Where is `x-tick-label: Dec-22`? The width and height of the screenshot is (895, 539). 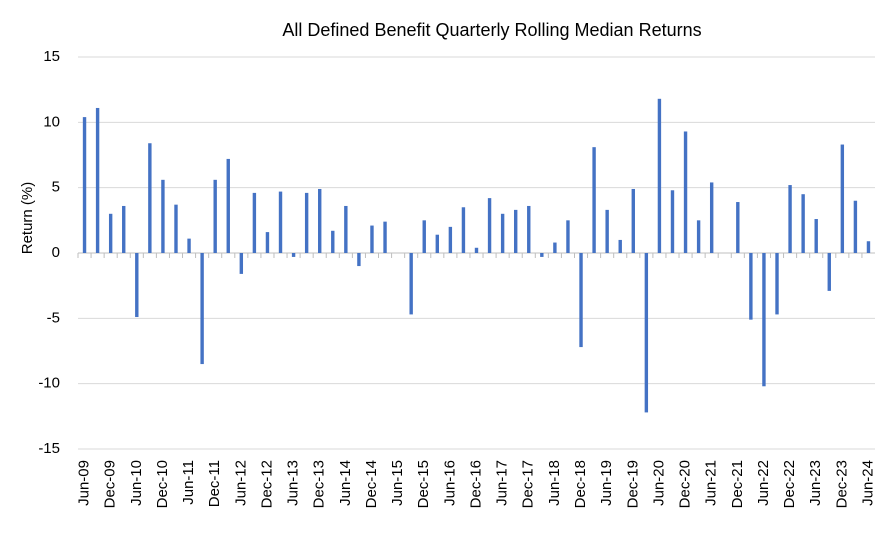 x-tick-label: Dec-22 is located at coordinates (789, 484).